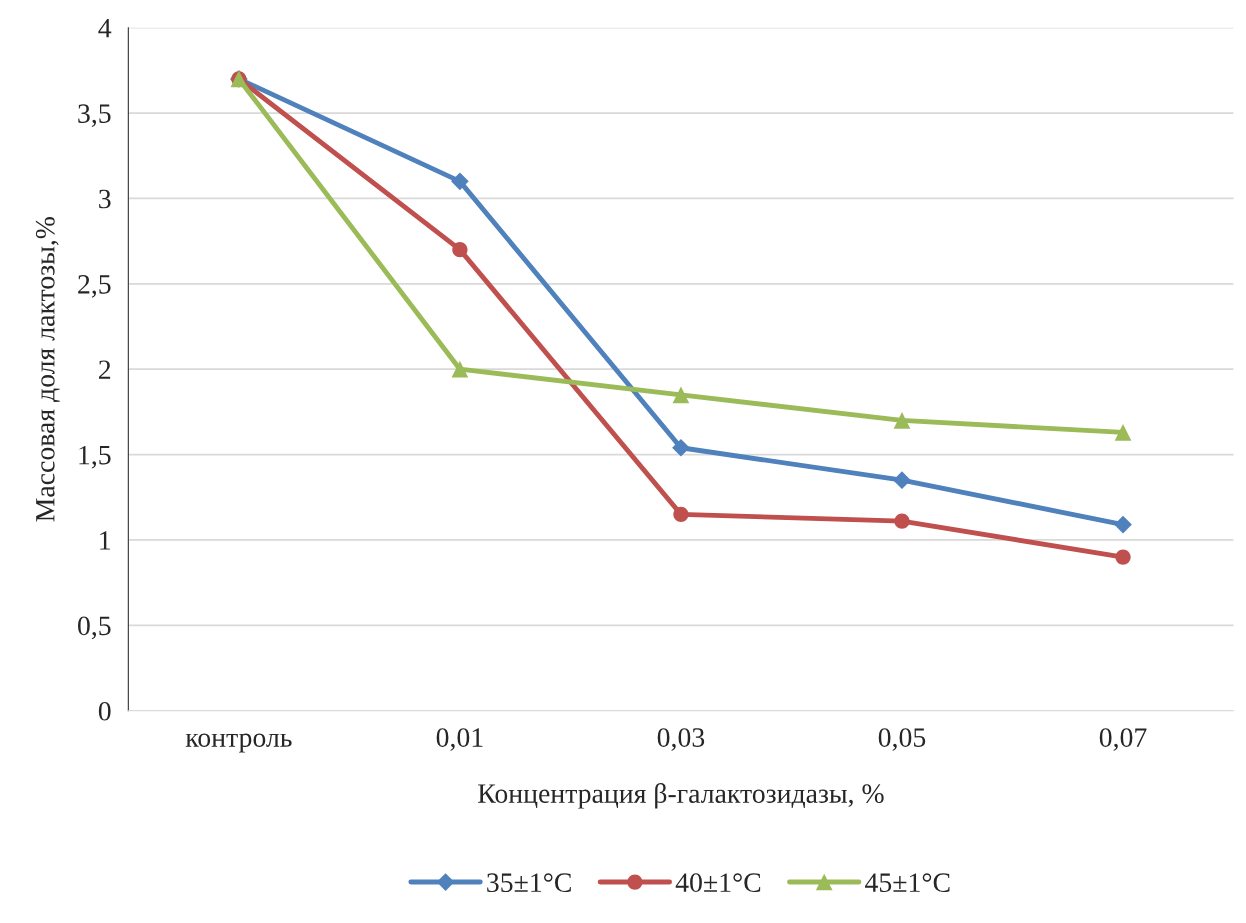 This screenshot has height=923, width=1246. I want to click on x-tick-label: 0,07, so click(1123, 739).